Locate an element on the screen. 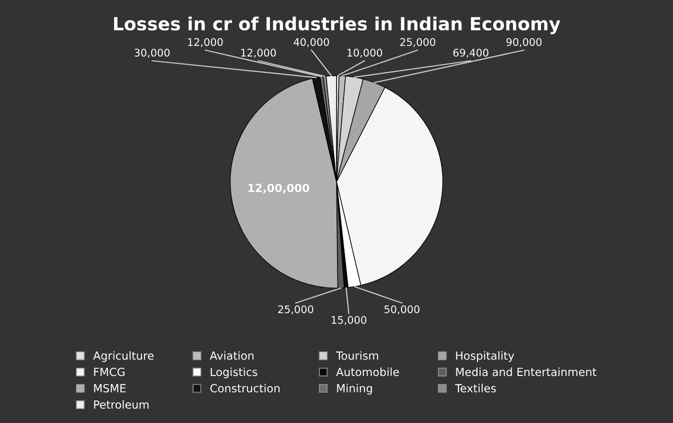 Image resolution: width=673 pixels, height=423 pixels. legend-label: FMCG is located at coordinates (109, 372).